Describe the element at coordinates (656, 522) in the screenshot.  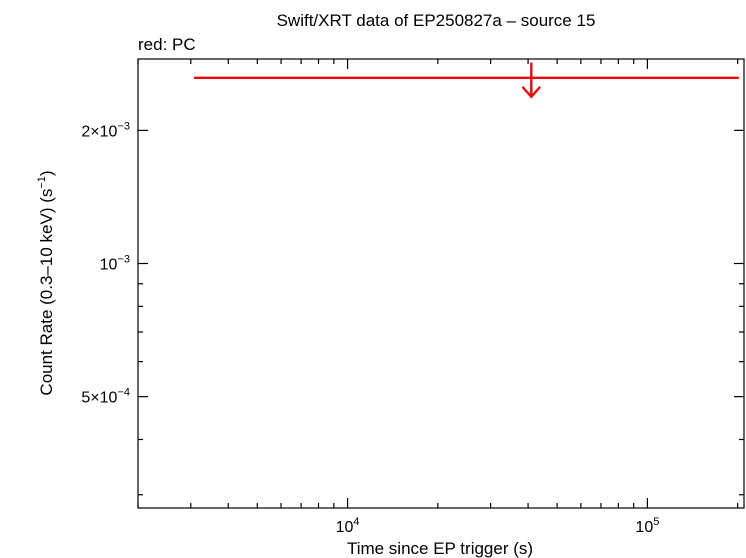
I see `x-tick-label-exp: 5` at that location.